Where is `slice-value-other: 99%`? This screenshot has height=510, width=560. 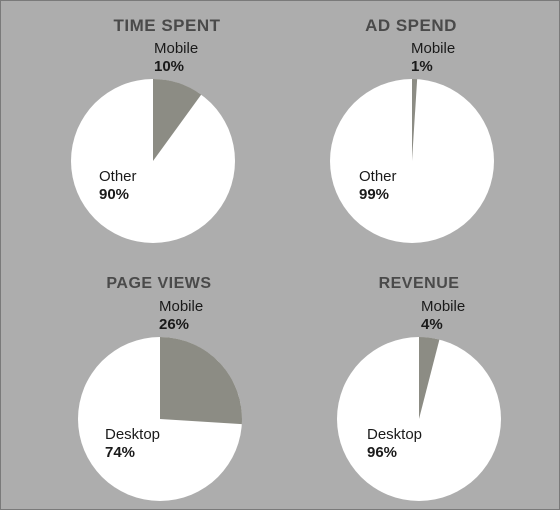 slice-value-other: 99% is located at coordinates (374, 194).